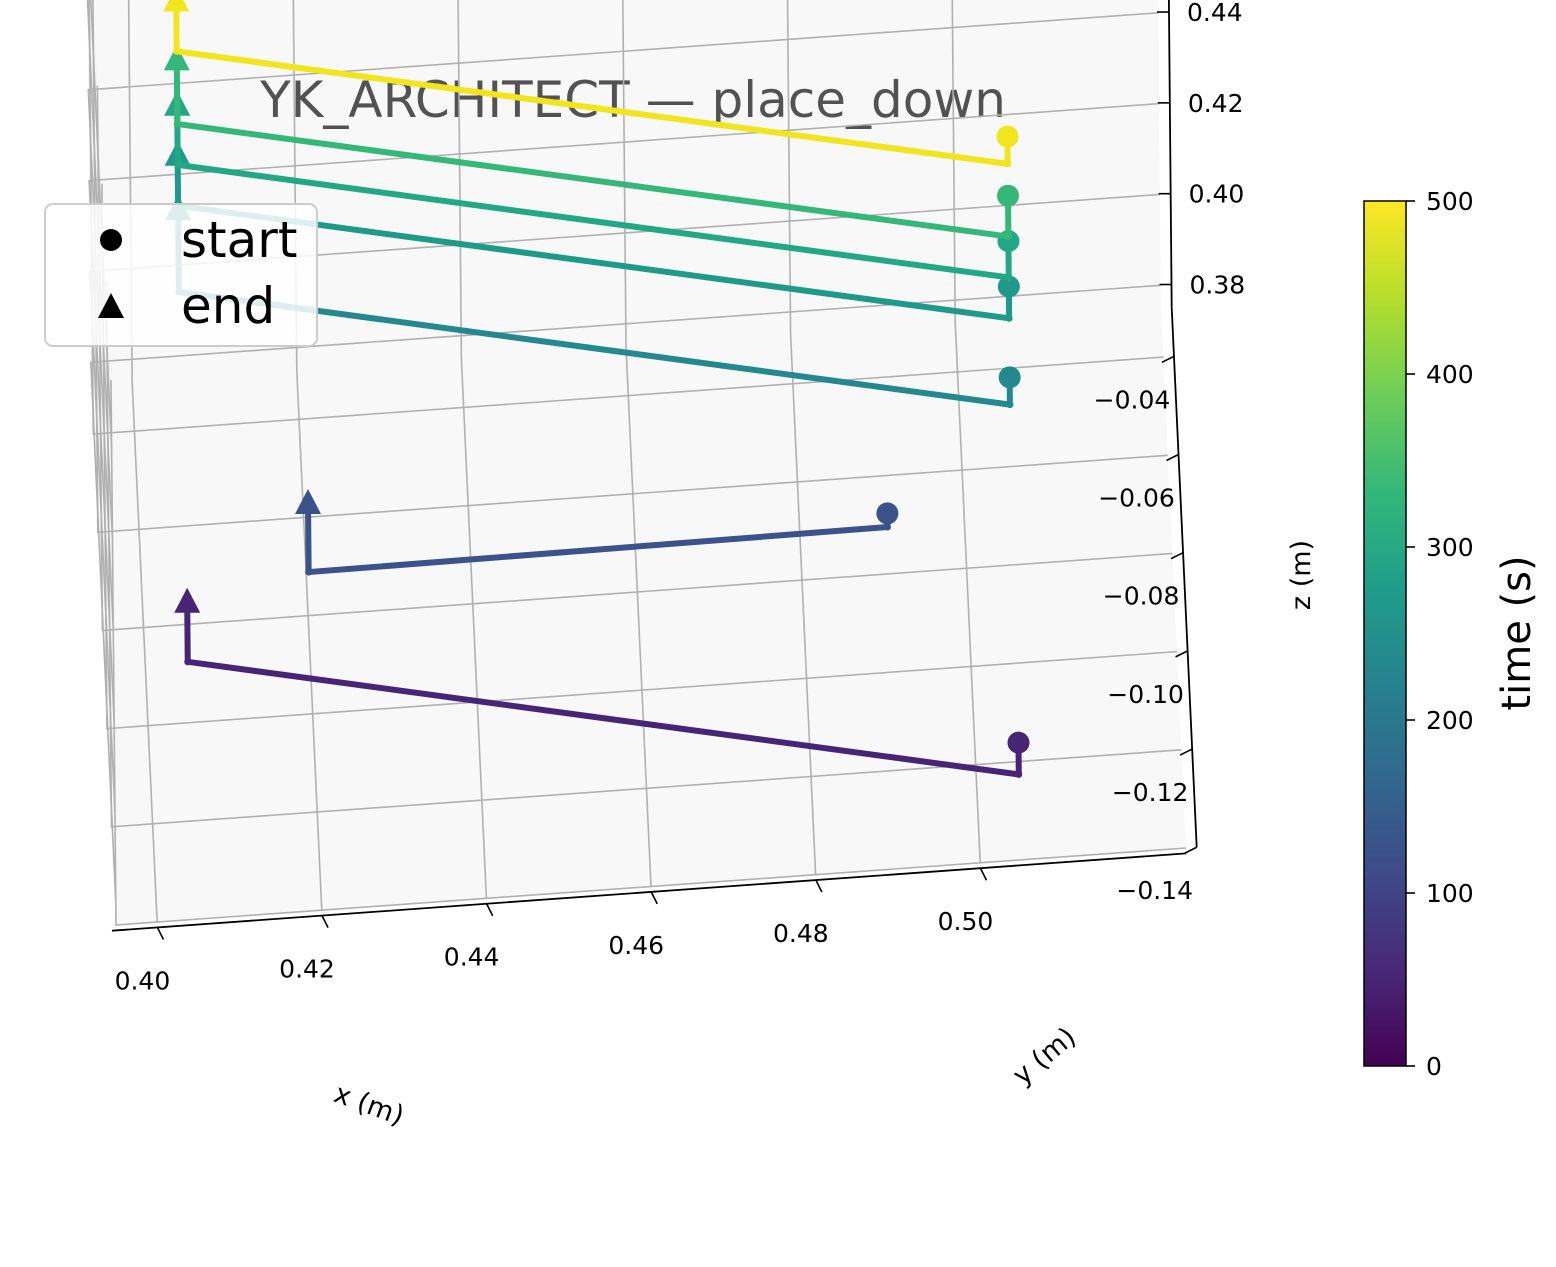 The height and width of the screenshot is (1267, 1556). What do you see at coordinates (966, 921) in the screenshot?
I see `x-tick-label: 0.50` at bounding box center [966, 921].